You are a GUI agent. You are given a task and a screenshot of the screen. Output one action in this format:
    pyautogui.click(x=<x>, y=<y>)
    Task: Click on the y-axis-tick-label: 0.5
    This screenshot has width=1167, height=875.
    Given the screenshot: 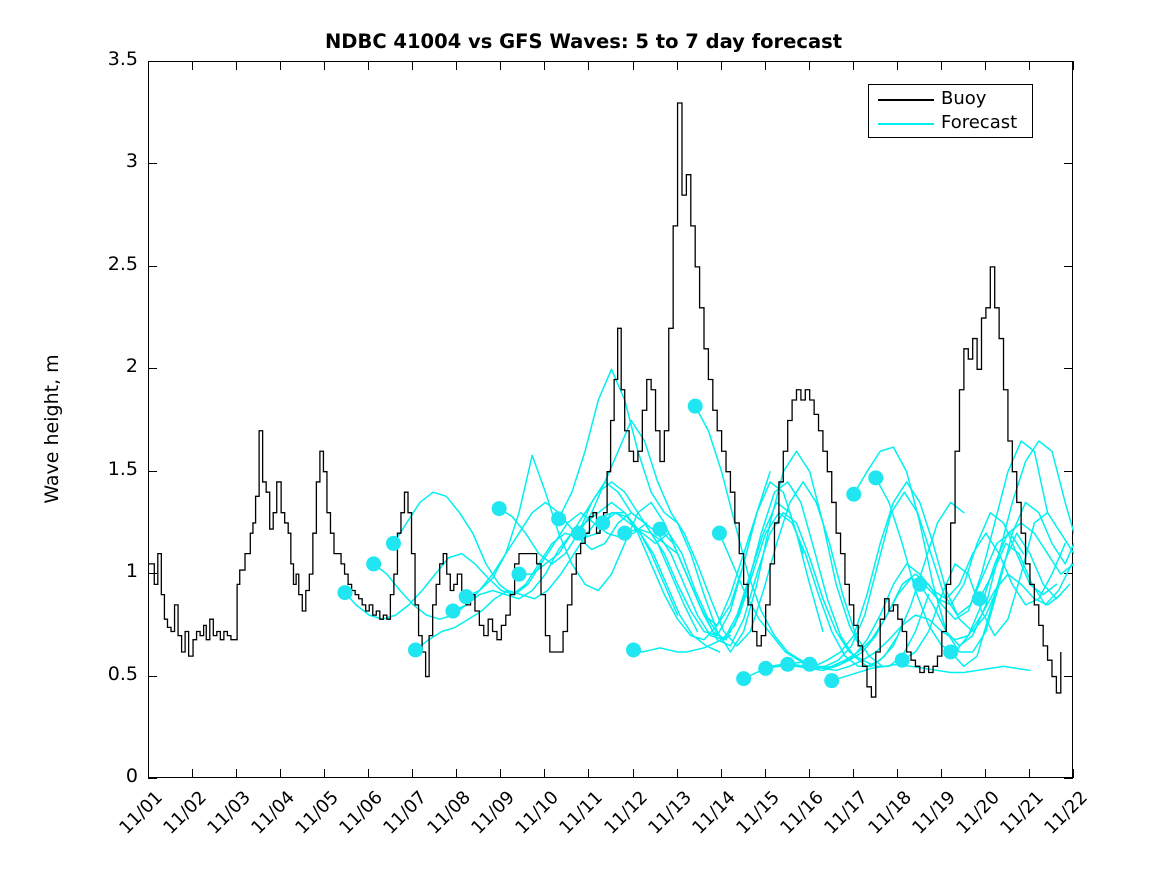 What is the action you would take?
    pyautogui.click(x=122, y=673)
    